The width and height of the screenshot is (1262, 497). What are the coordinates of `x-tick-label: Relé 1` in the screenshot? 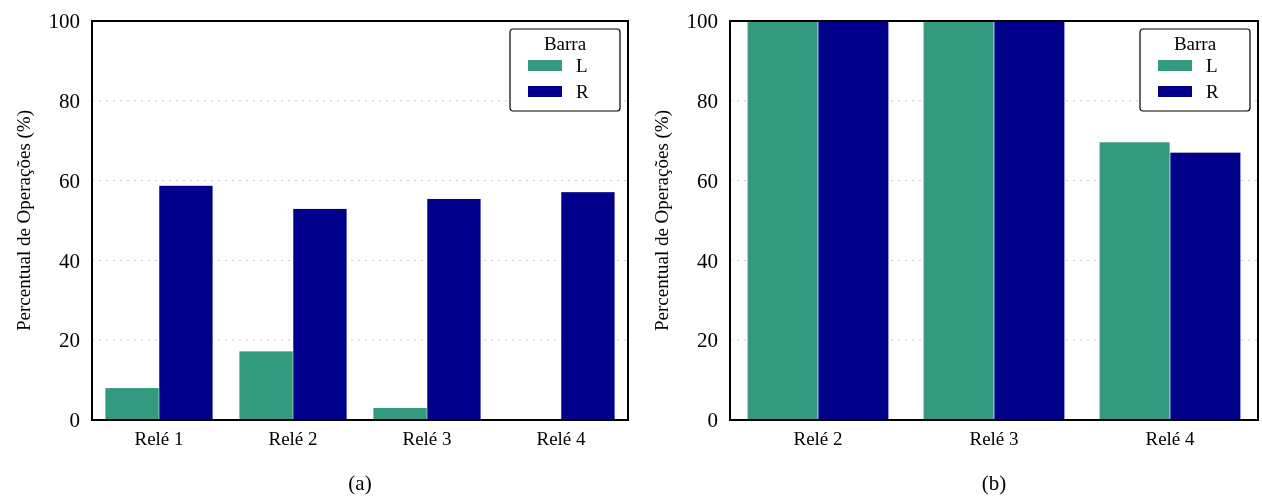 It's located at (159, 439).